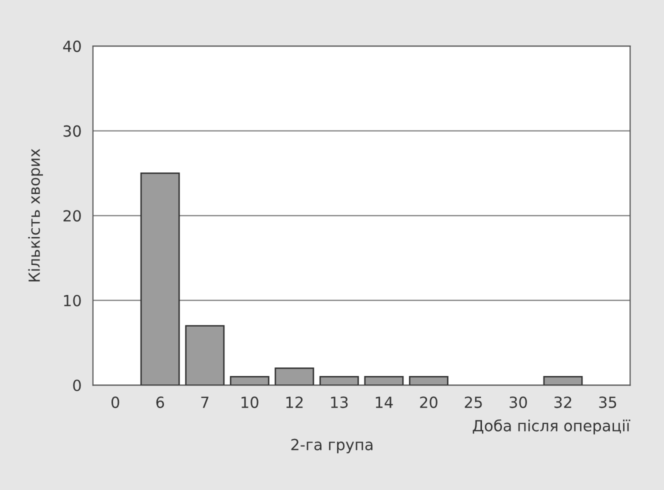 The width and height of the screenshot is (664, 490). Describe the element at coordinates (294, 402) in the screenshot. I see `x-tick-label: 12` at that location.